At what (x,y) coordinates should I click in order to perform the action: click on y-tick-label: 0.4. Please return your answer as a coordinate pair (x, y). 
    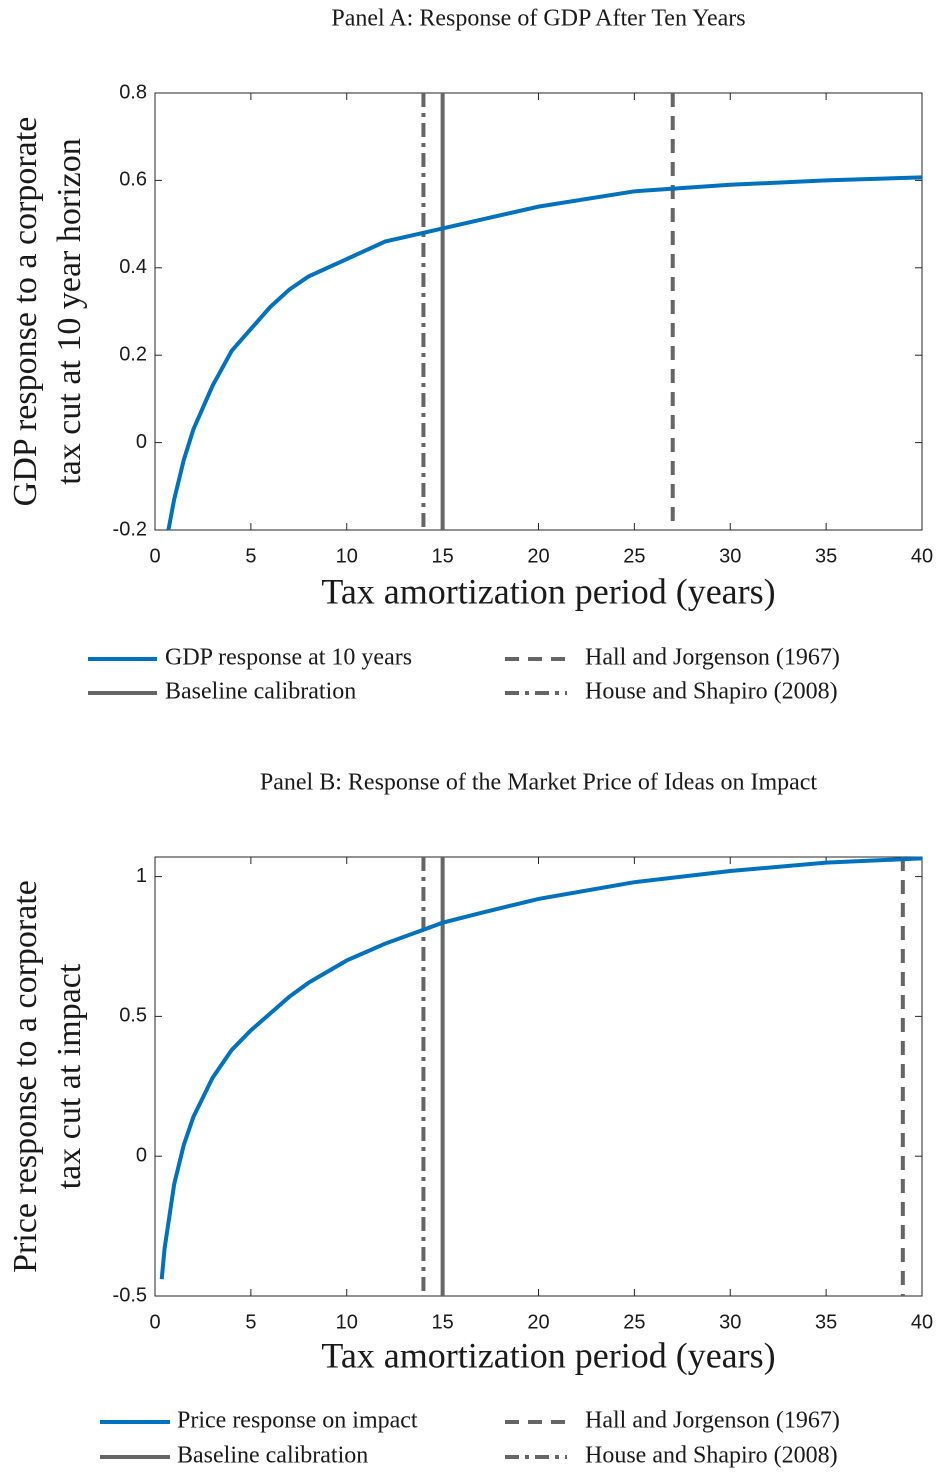
    Looking at the image, I should click on (133, 267).